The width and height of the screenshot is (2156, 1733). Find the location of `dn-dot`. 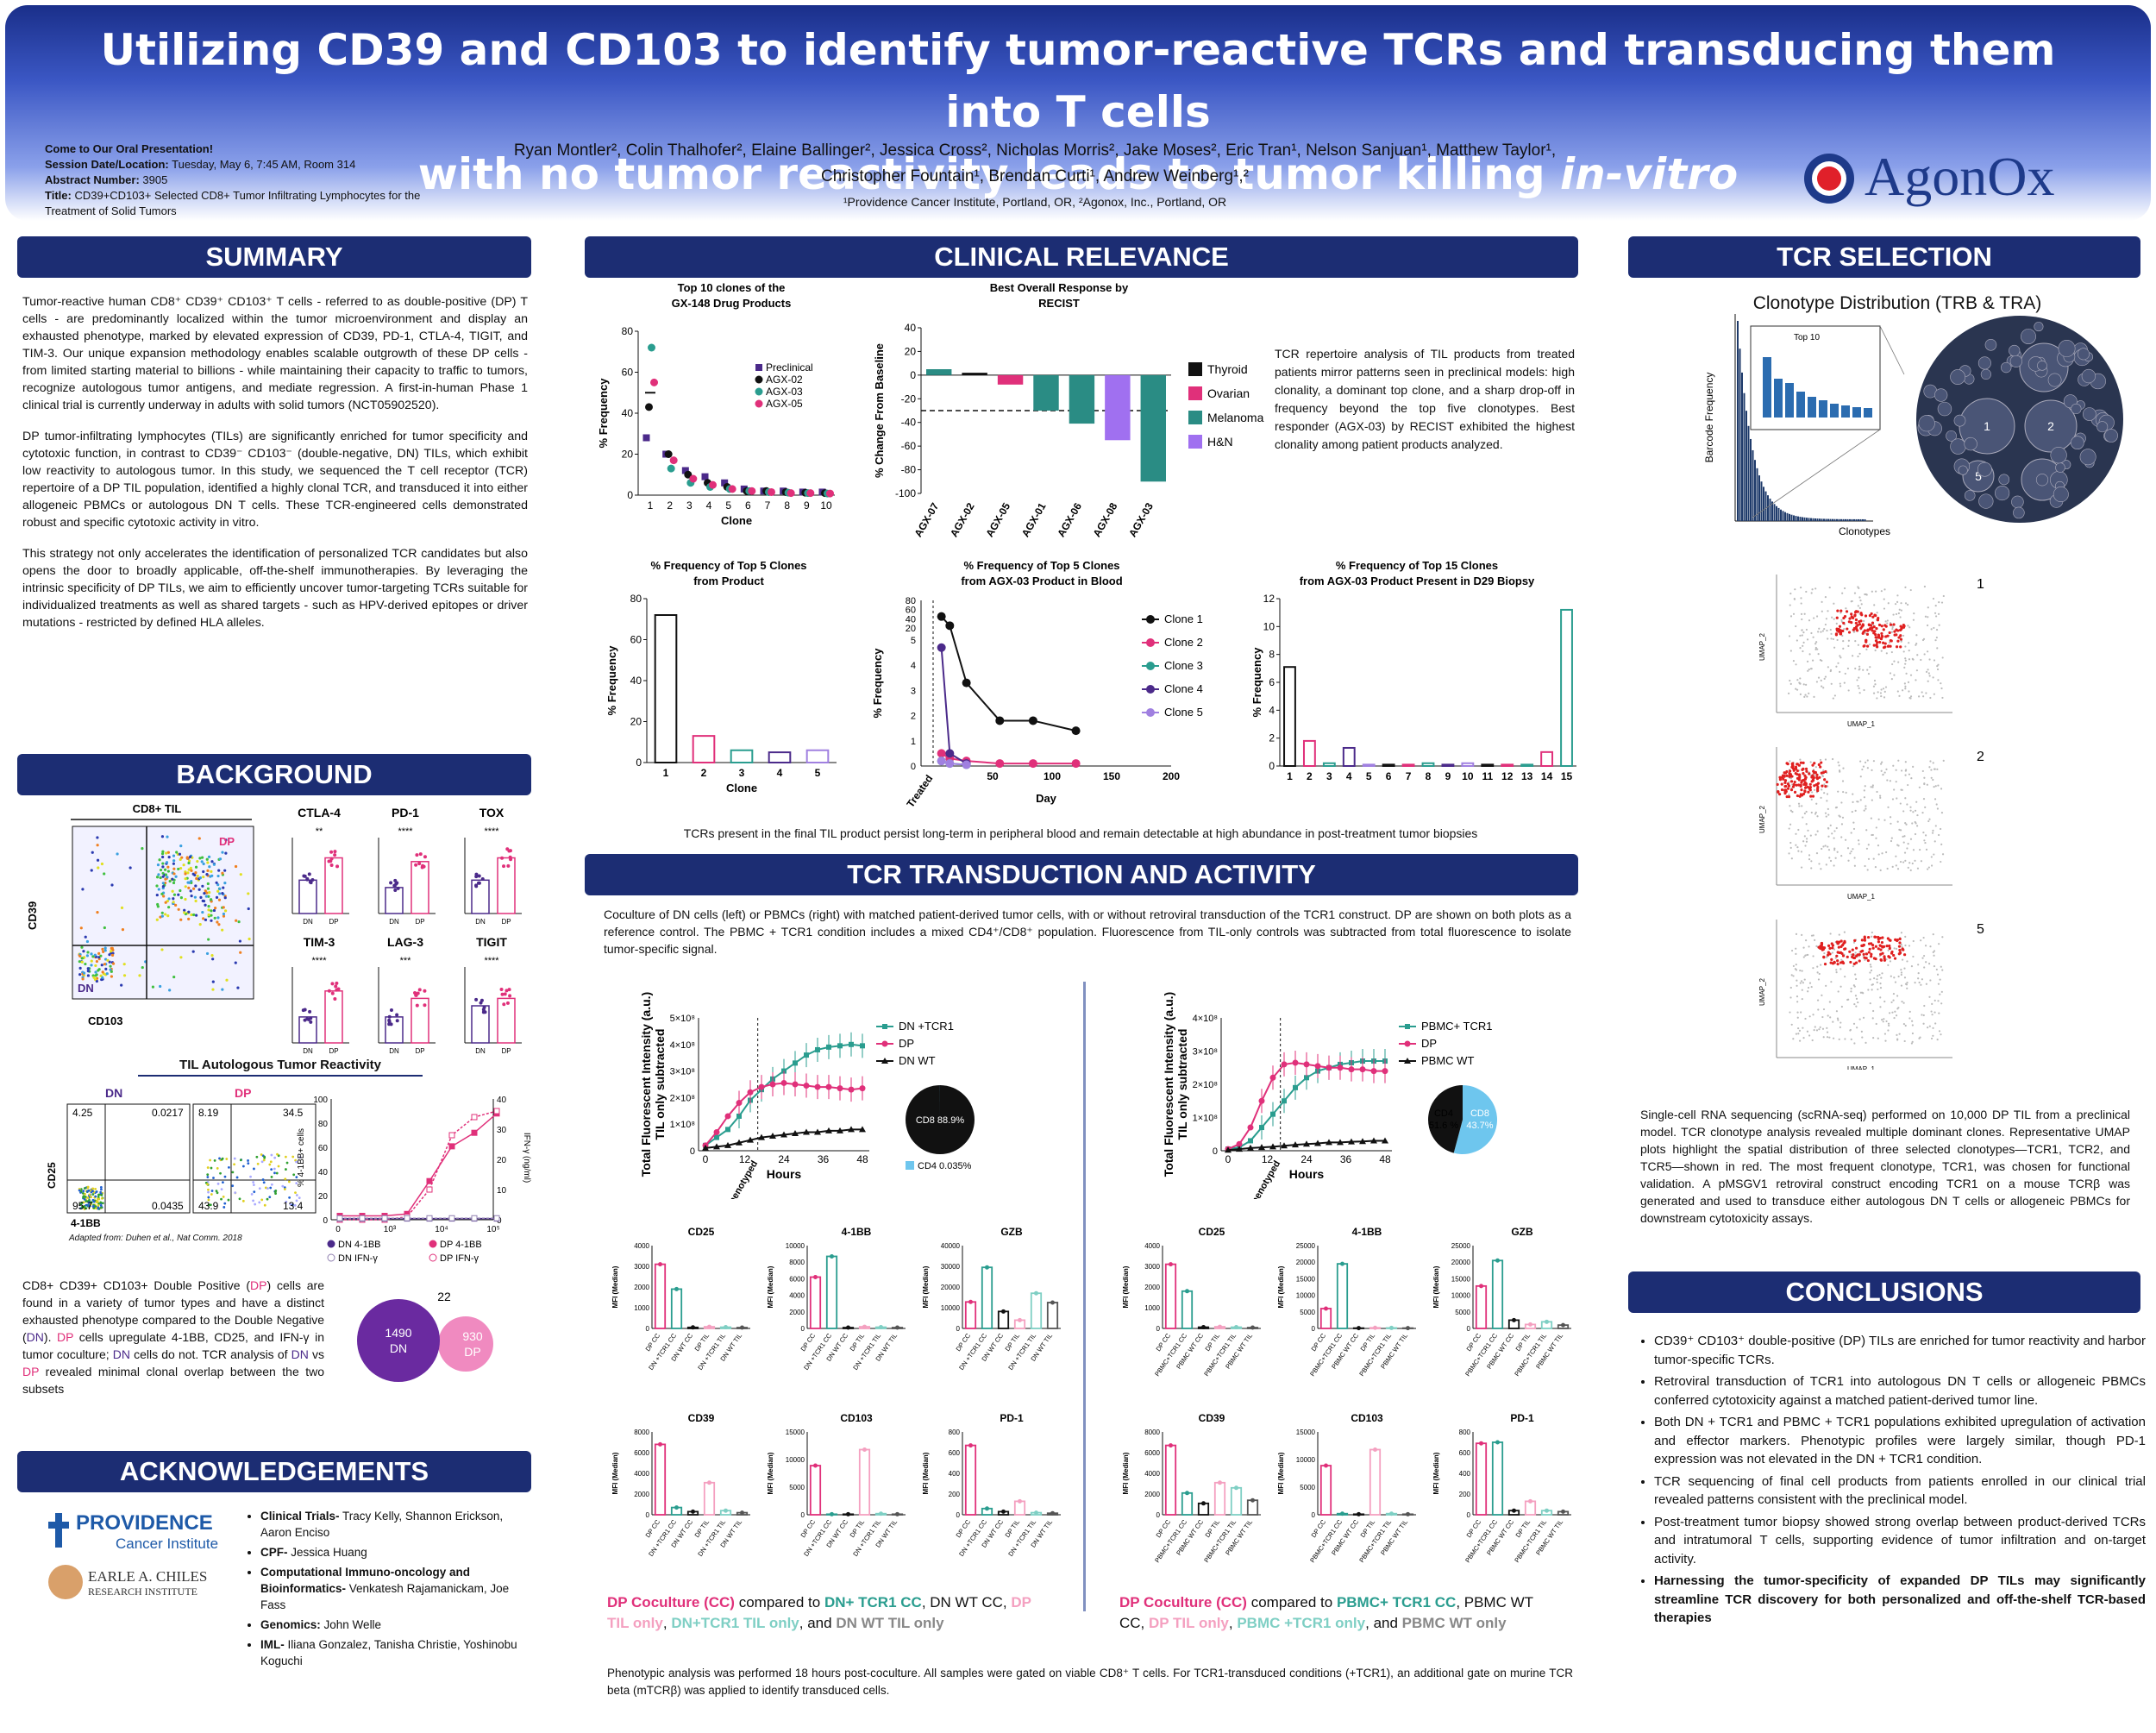

dn-dot is located at coordinates (97, 1202).